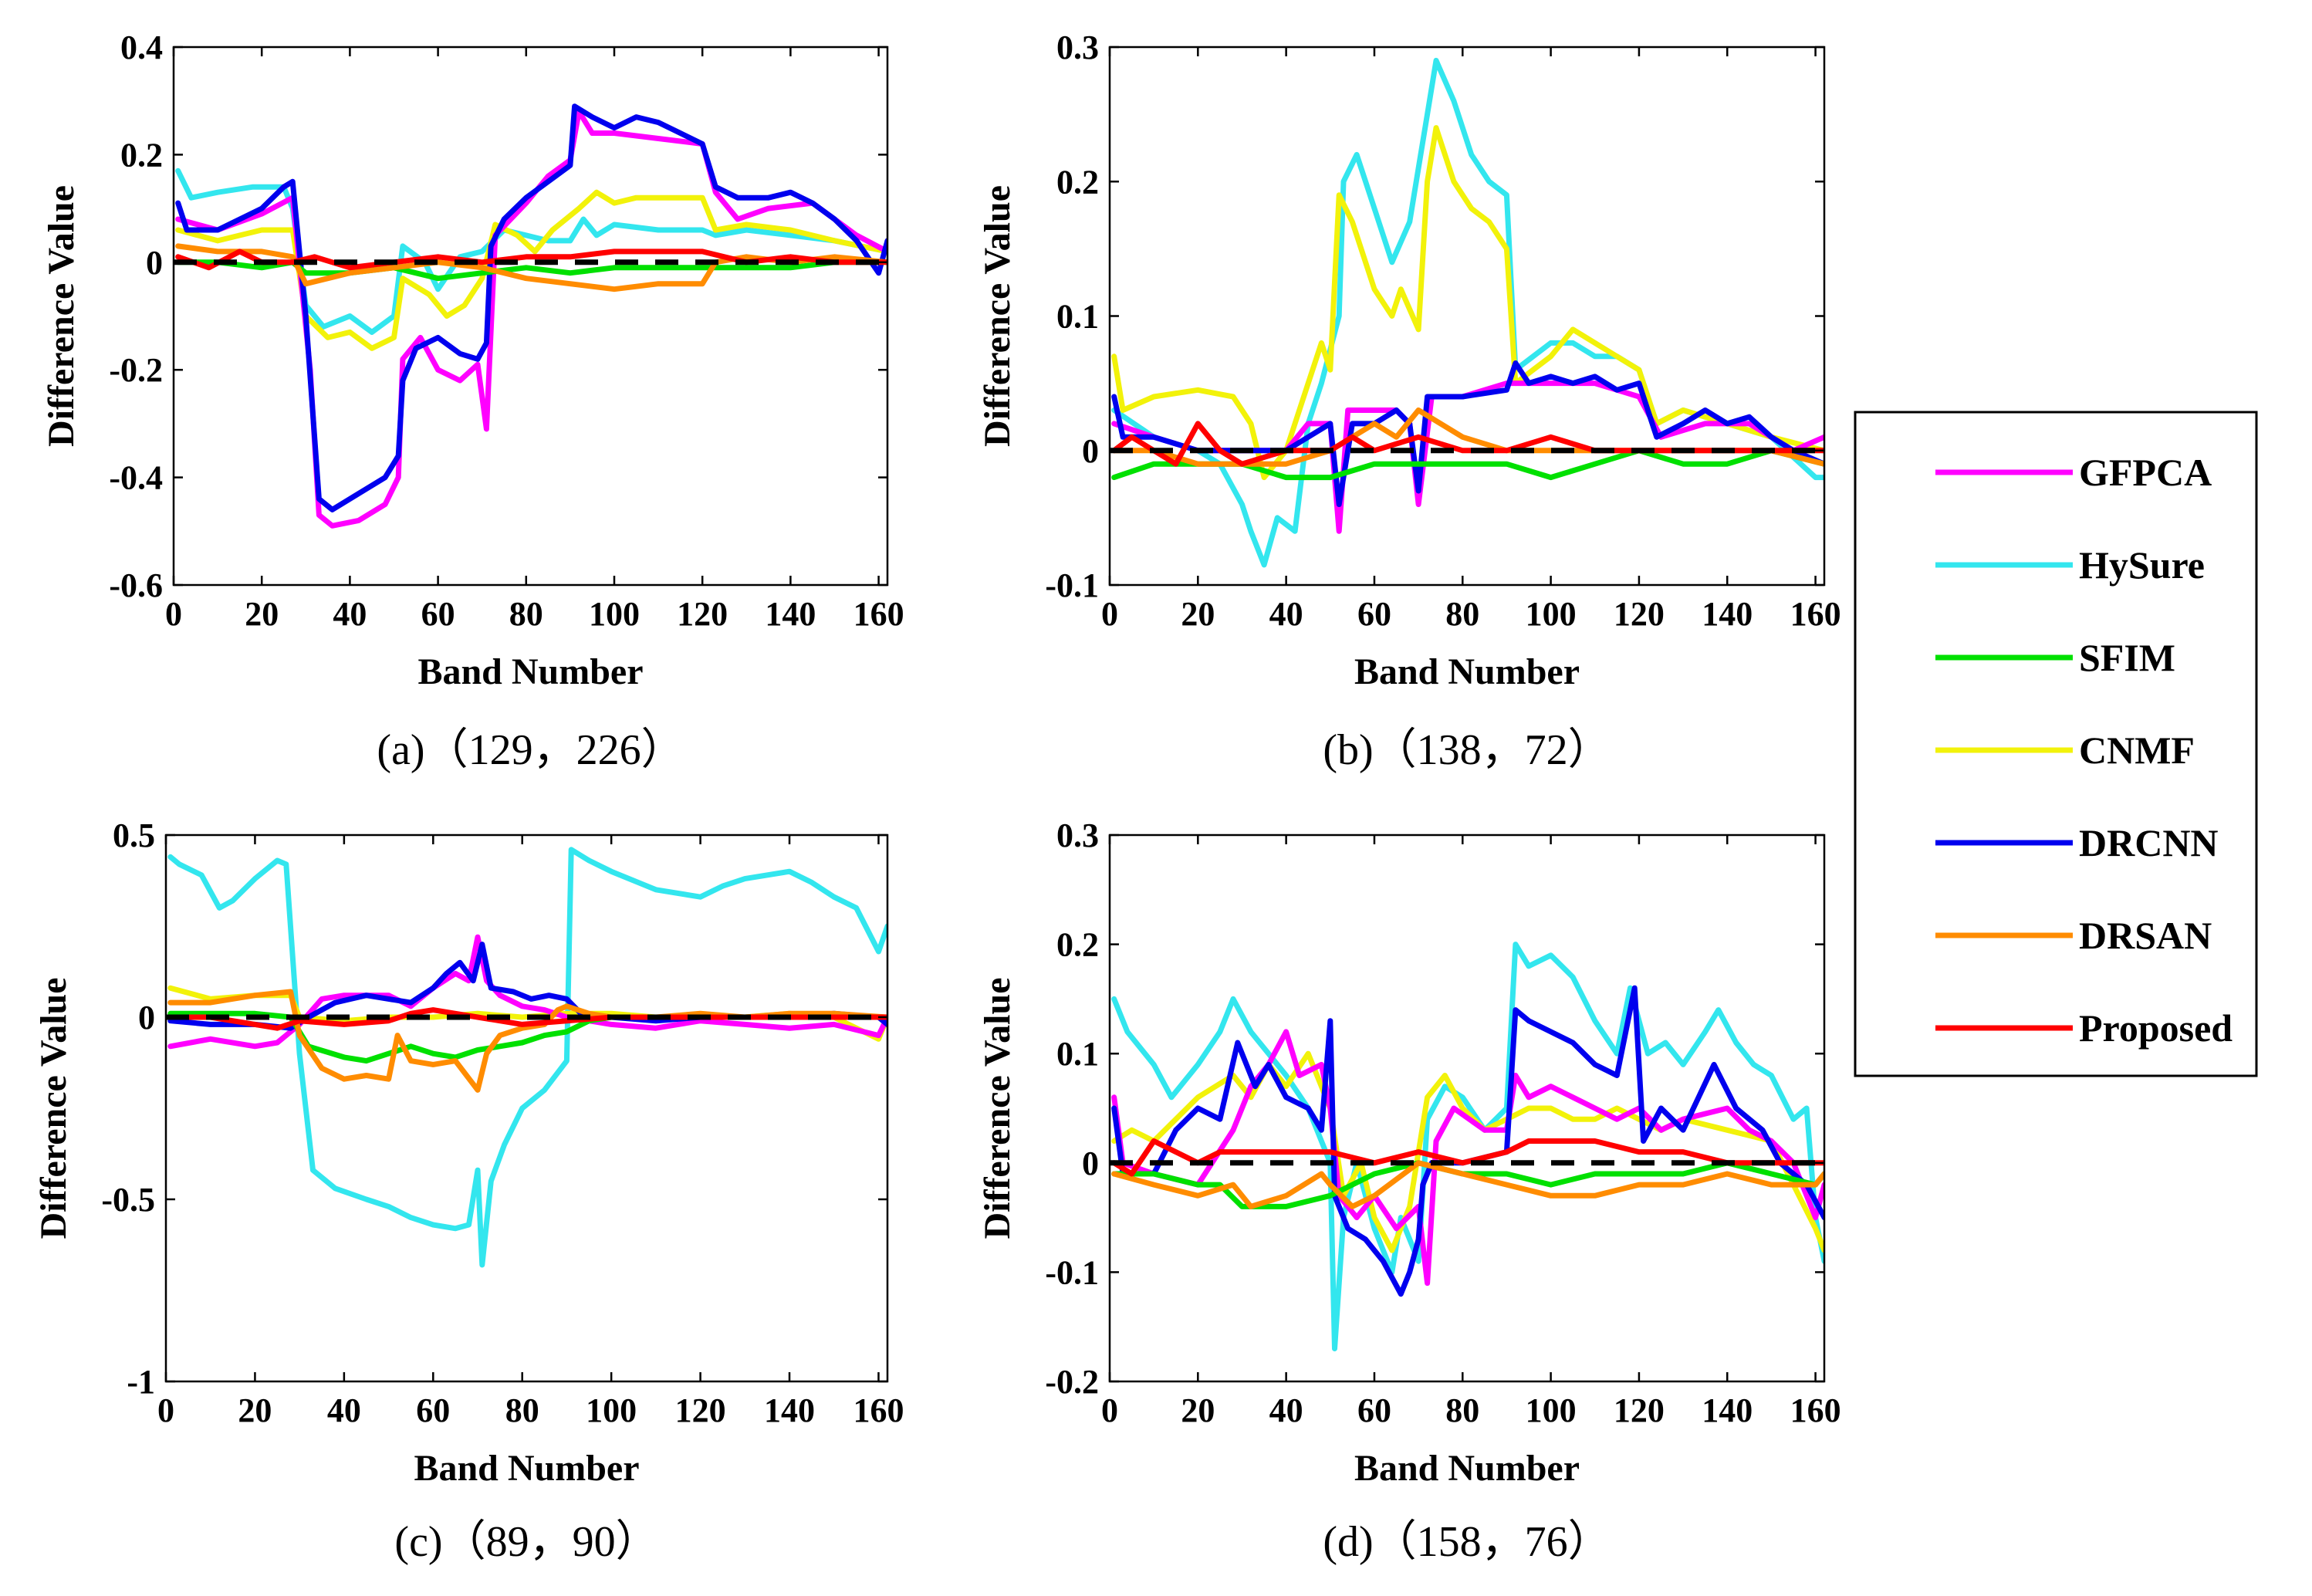 This screenshot has height=1596, width=2312. Describe the element at coordinates (128, 1200) in the screenshot. I see `y-tick-label: -0.5` at that location.